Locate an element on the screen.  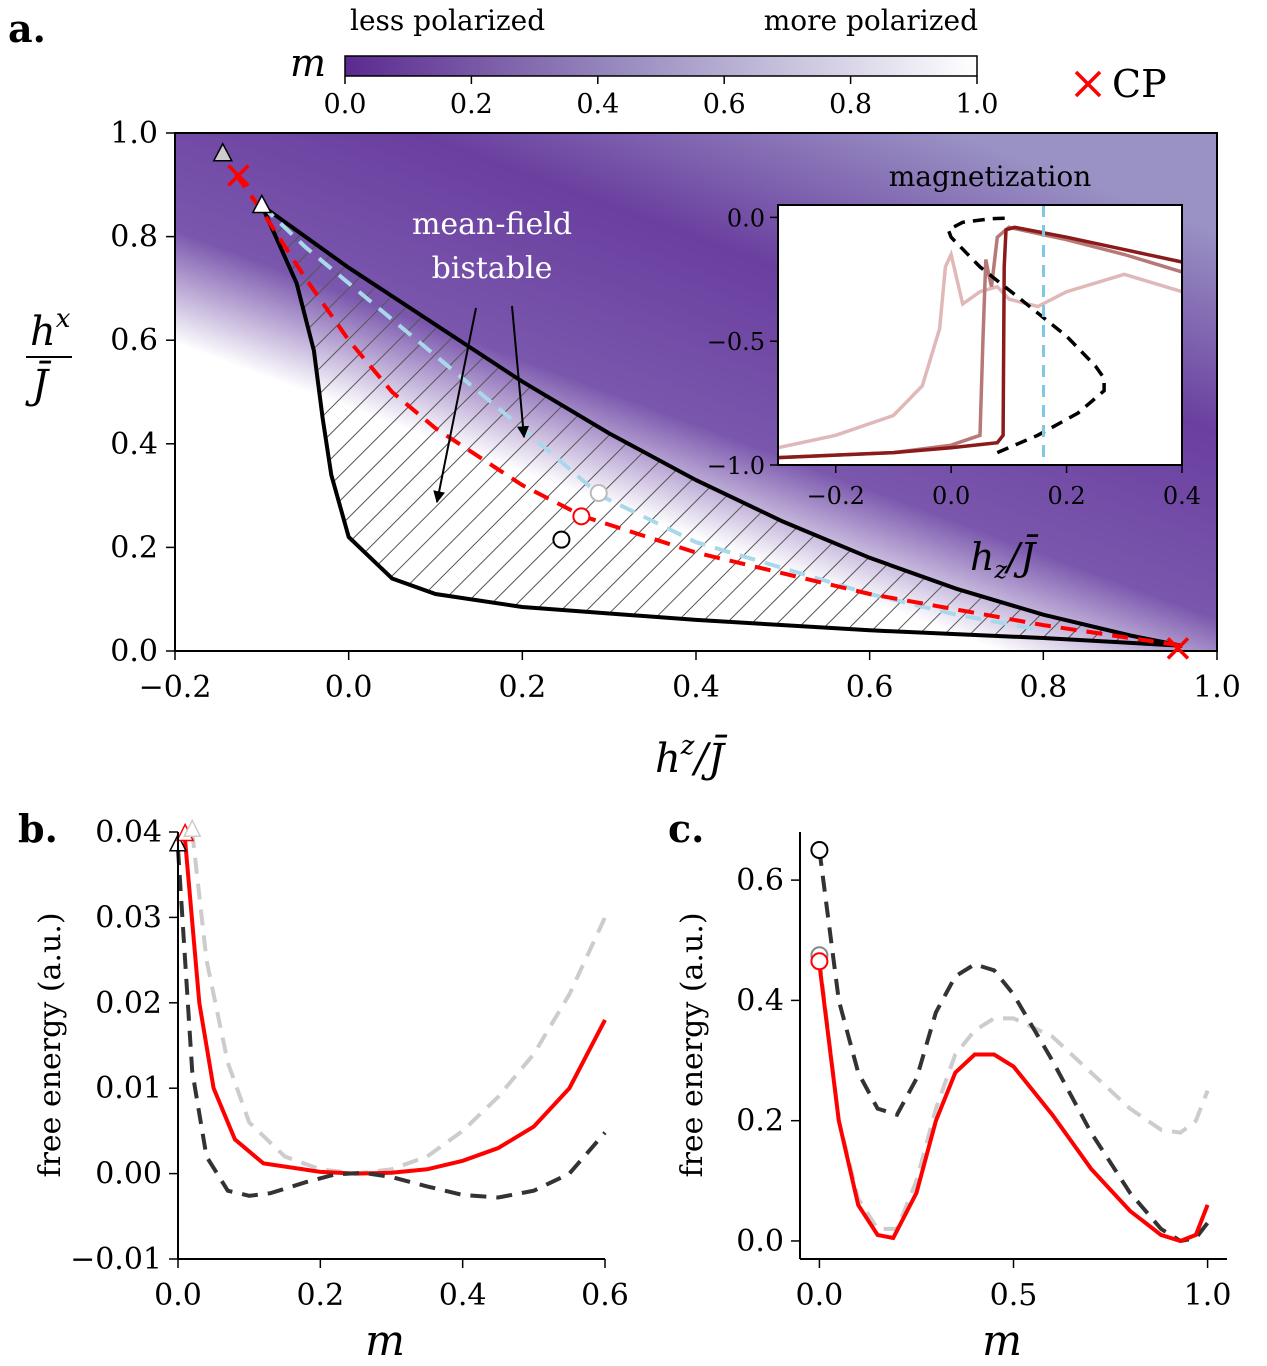
panel-c-ytick-label: 0.2 is located at coordinates (760, 1121).